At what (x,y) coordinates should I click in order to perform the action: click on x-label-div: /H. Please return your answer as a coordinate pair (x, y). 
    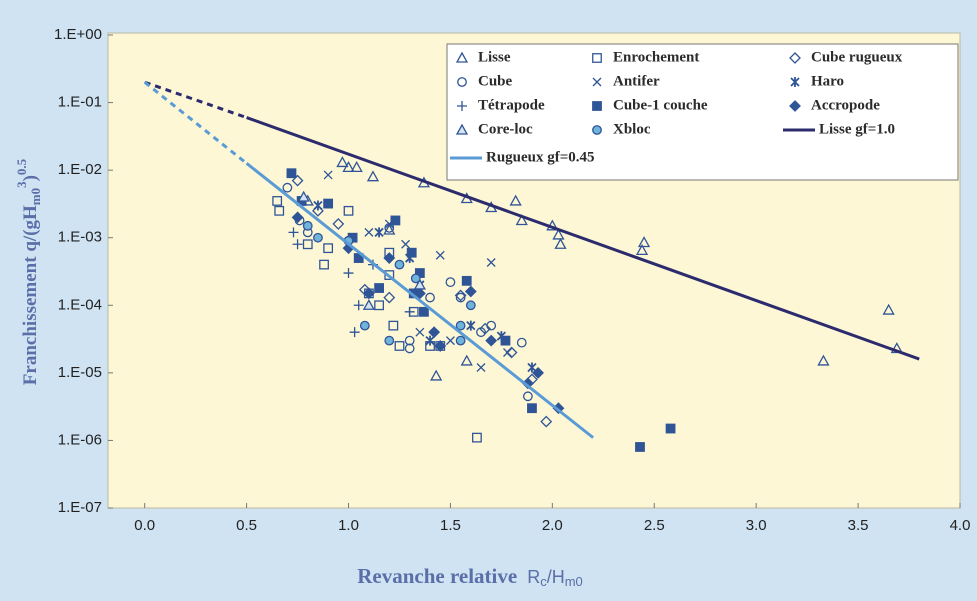
    Looking at the image, I should click on (556, 577).